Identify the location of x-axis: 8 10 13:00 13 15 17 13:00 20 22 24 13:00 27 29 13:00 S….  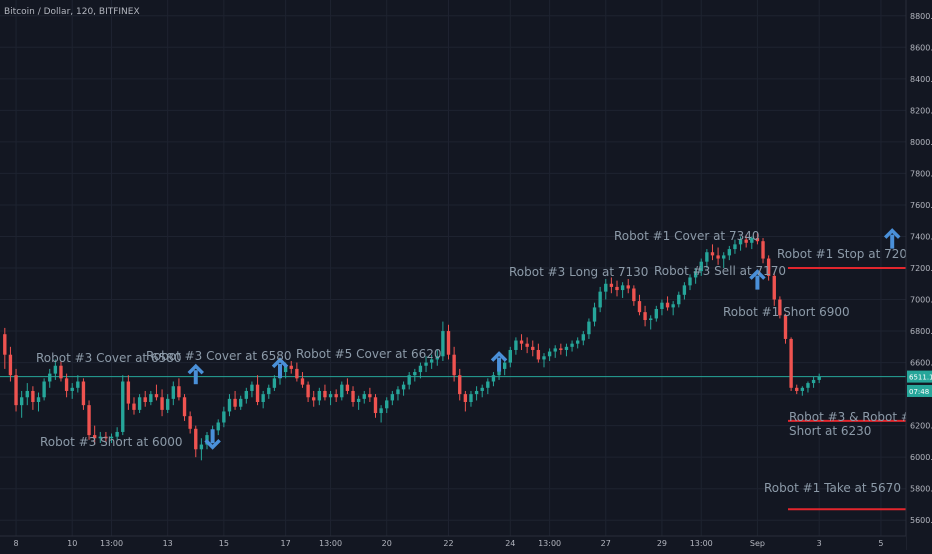
(466, 542).